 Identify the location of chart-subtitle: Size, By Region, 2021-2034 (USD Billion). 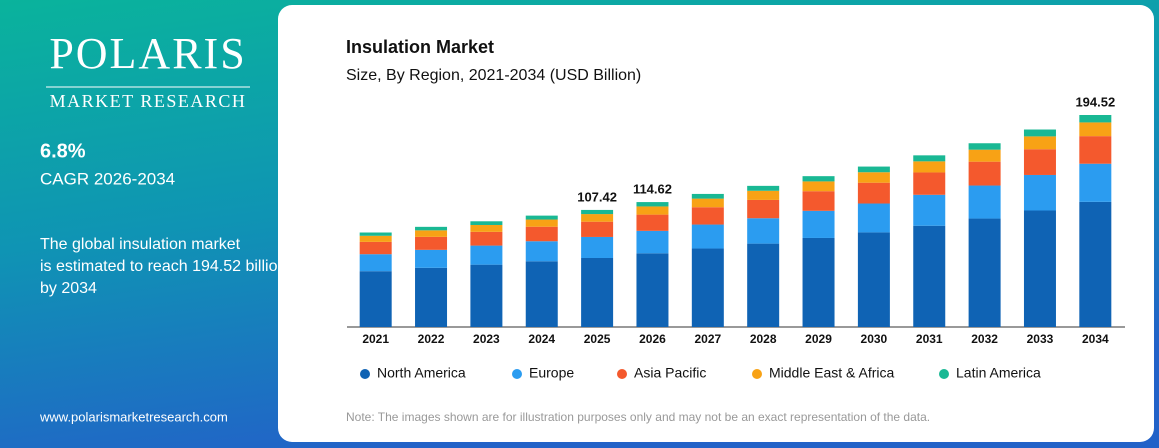
(493, 75).